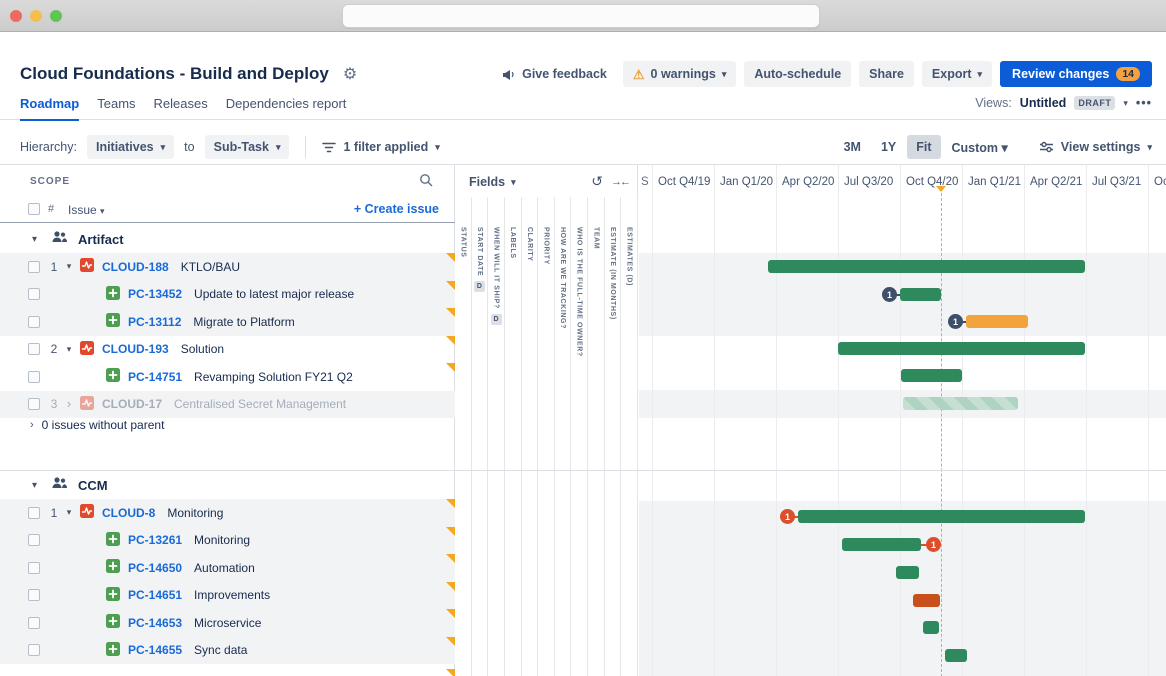 The image size is (1166, 676). Describe the element at coordinates (155, 650) in the screenshot. I see `issue-key-link: PC-14655` at that location.